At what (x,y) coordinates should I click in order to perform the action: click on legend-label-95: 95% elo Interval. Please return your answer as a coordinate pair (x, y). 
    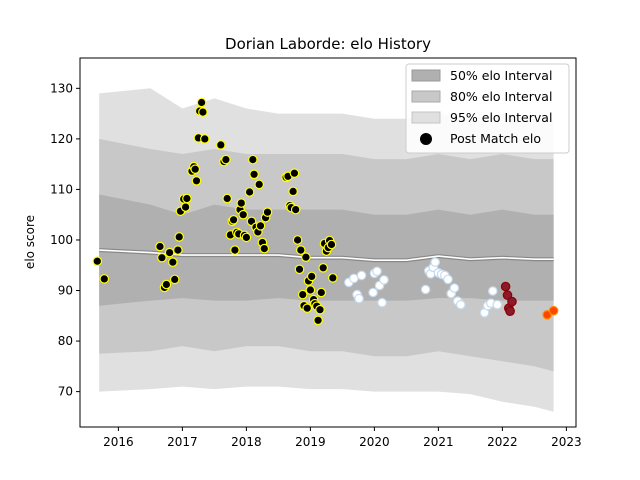
    Looking at the image, I should click on (501, 117).